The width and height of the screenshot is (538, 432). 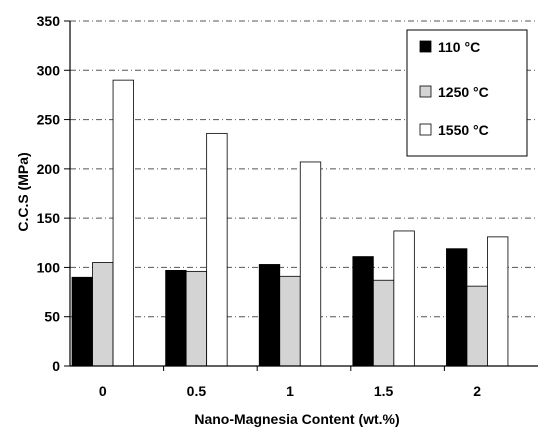 I want to click on legend-label-1550: 1550 °C, so click(x=463, y=130).